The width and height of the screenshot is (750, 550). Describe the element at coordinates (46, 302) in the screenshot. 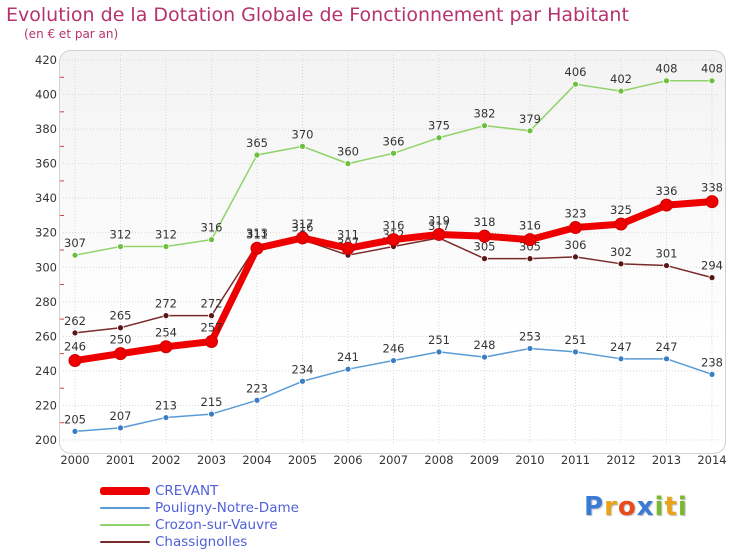

I see `y-tick-label: 280` at that location.